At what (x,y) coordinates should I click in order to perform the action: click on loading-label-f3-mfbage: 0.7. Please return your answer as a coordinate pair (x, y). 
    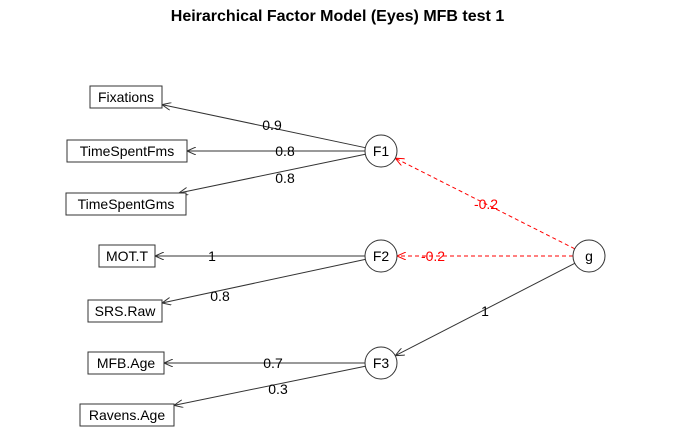
    Looking at the image, I should click on (273, 363).